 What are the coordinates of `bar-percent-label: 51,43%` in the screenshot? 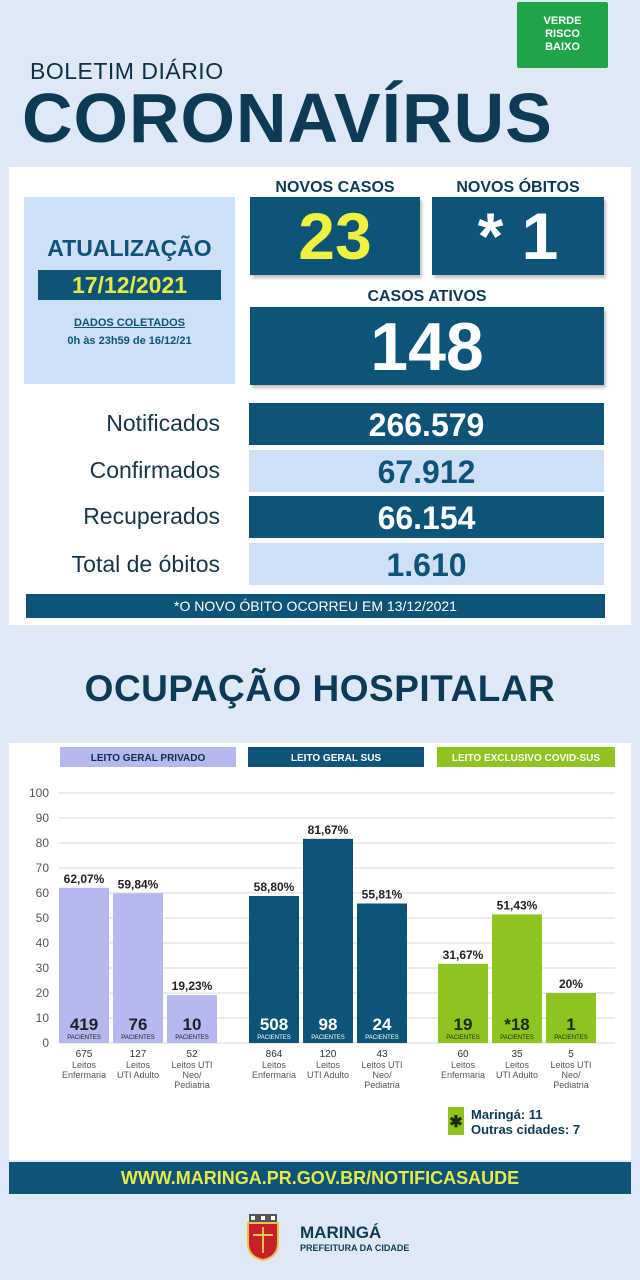 It's located at (517, 905).